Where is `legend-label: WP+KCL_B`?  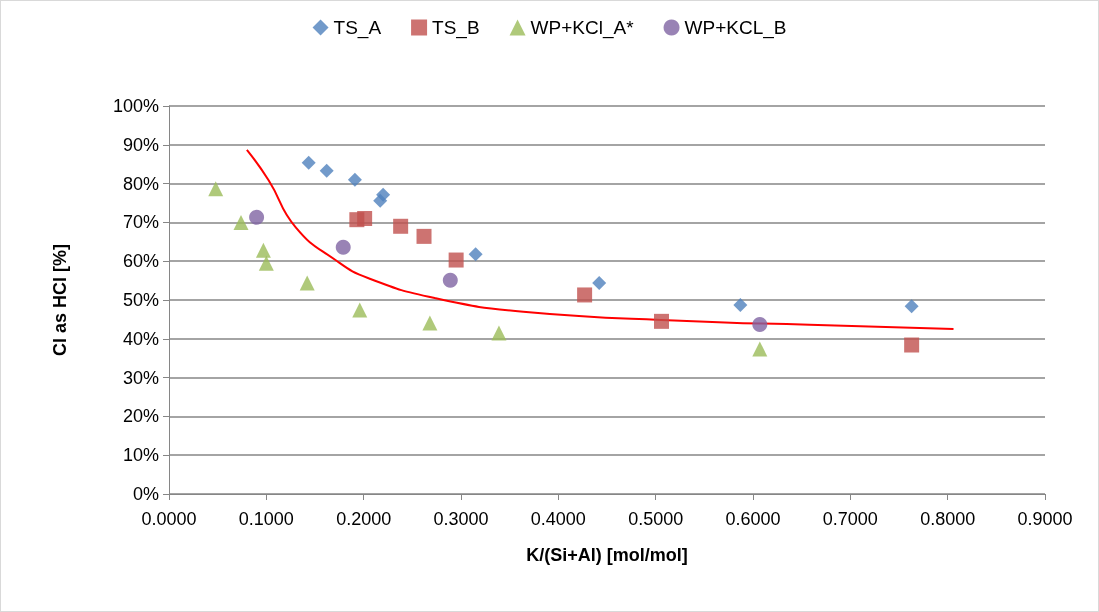
legend-label: WP+KCL_B is located at coordinates (735, 28).